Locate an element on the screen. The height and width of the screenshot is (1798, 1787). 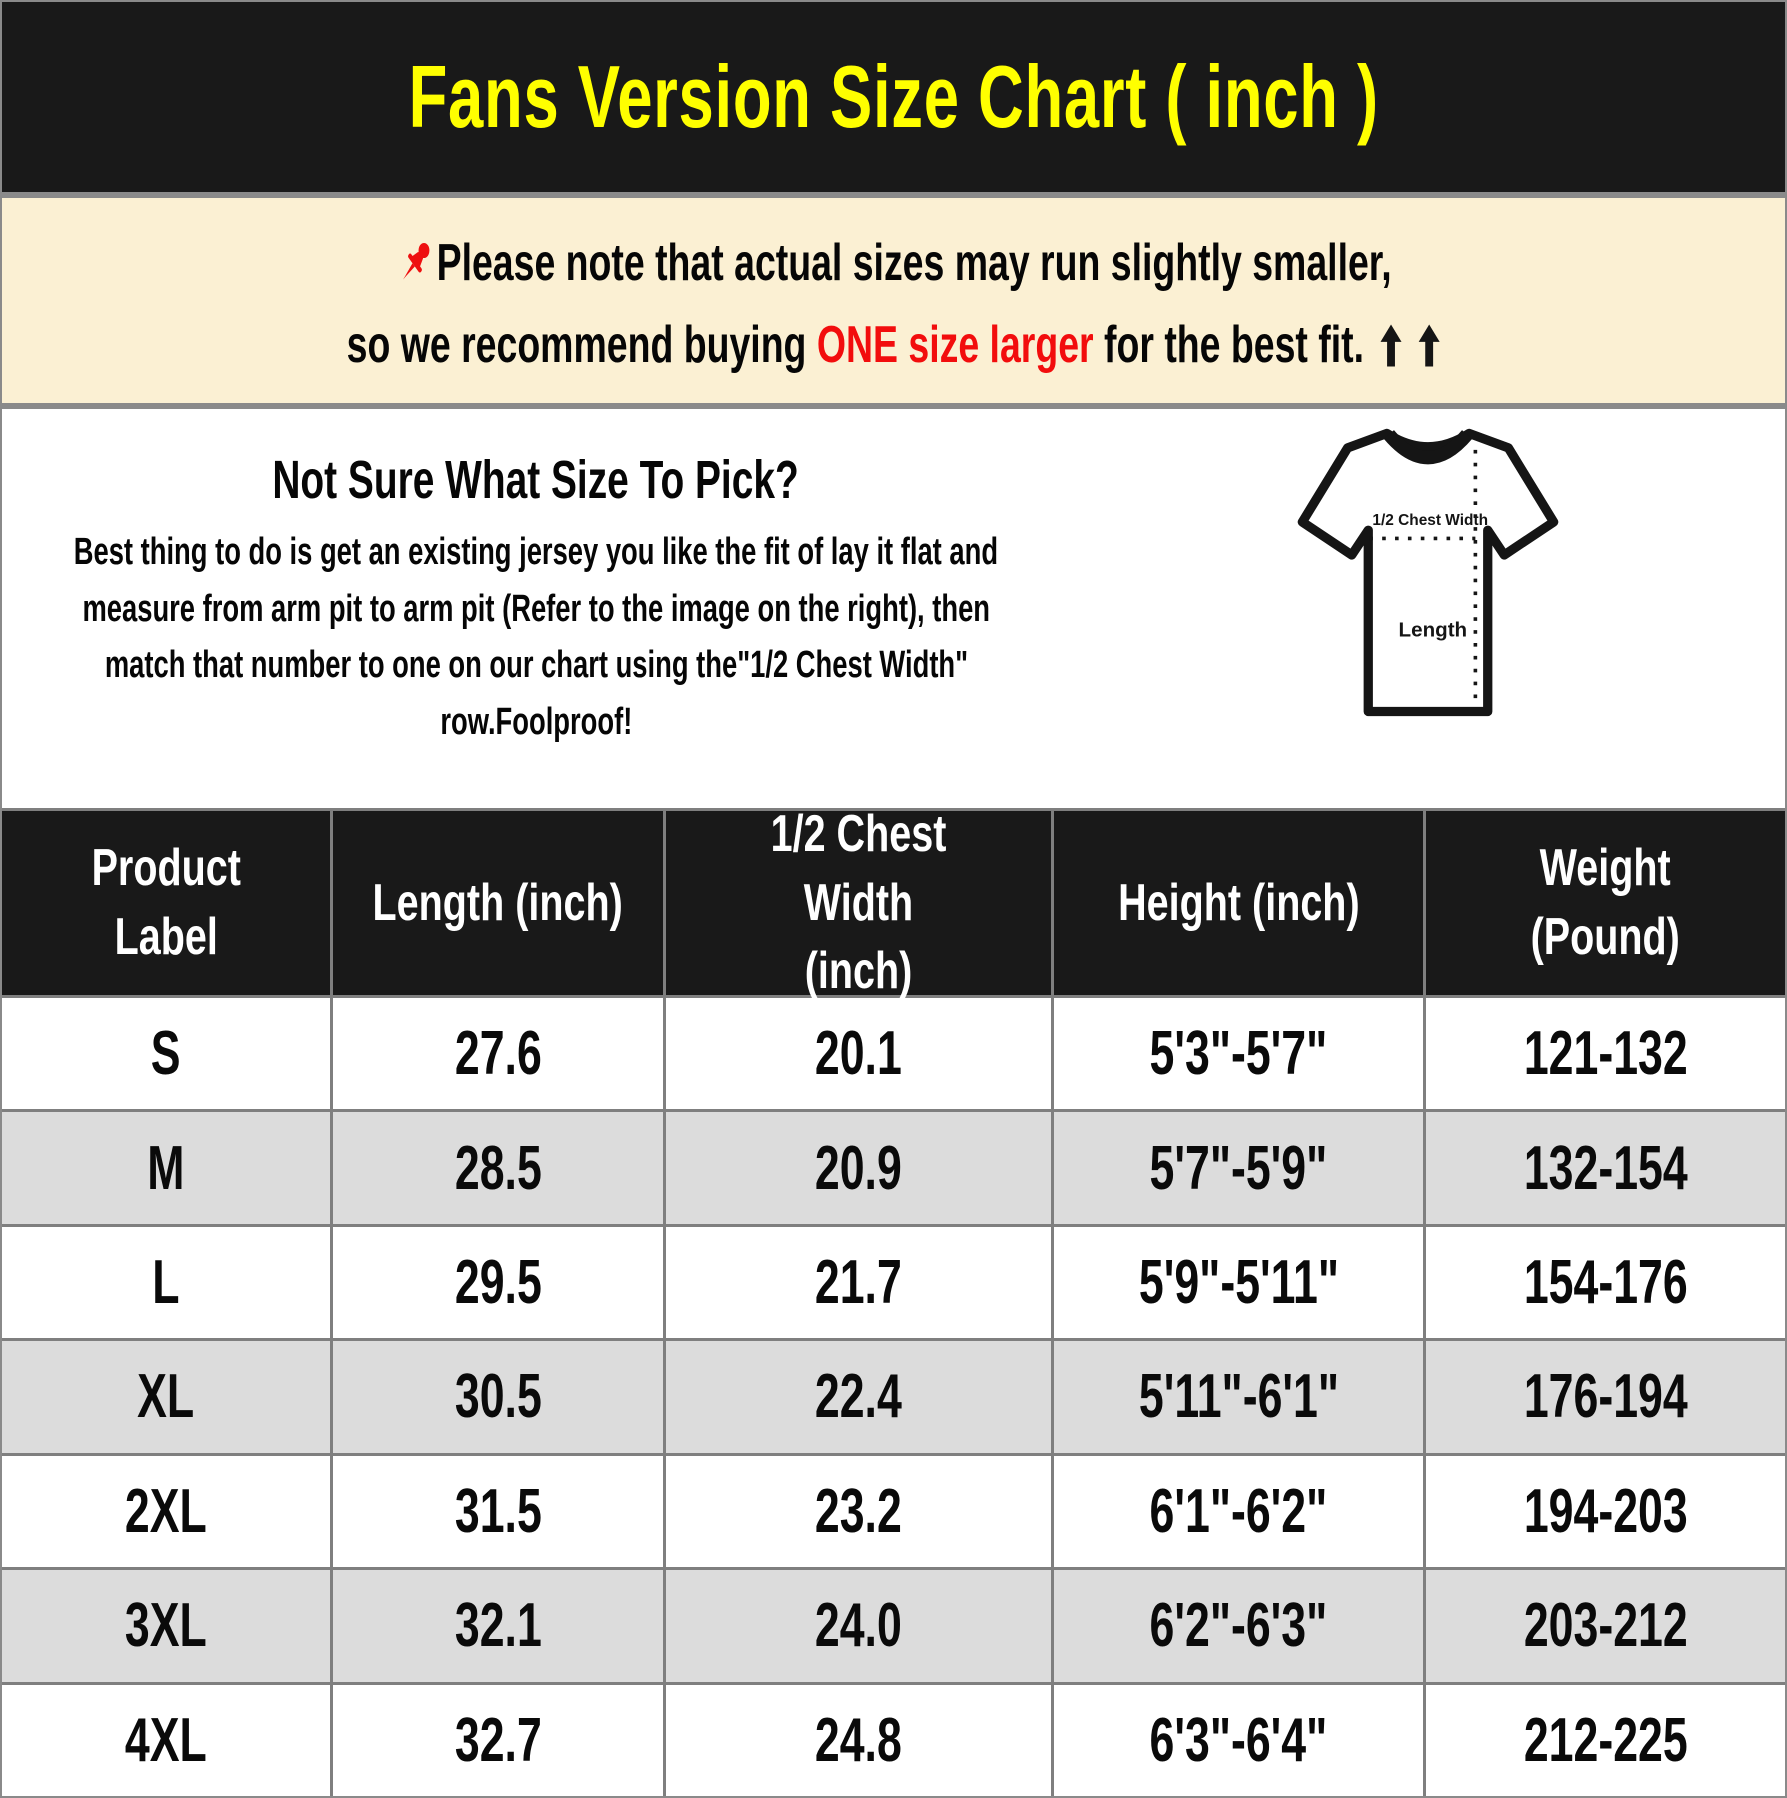
length-label: Length is located at coordinates (1432, 629).